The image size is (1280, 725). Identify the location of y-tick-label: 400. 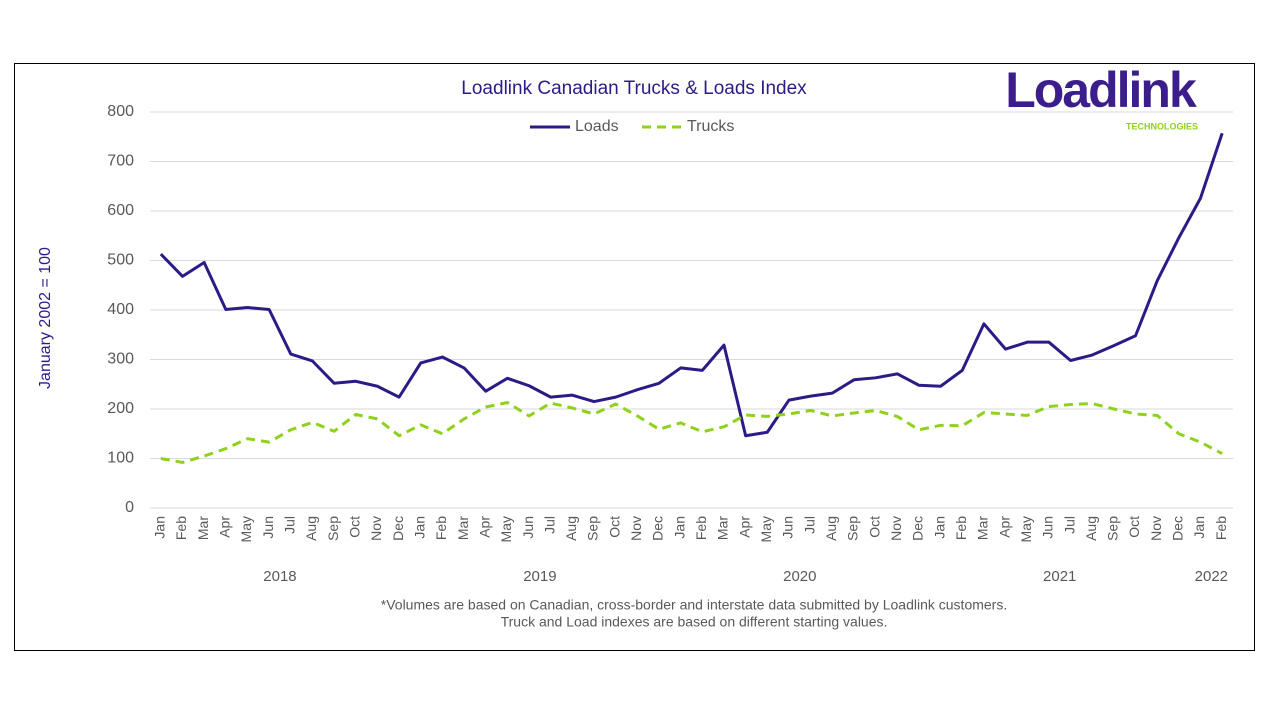
(120, 309).